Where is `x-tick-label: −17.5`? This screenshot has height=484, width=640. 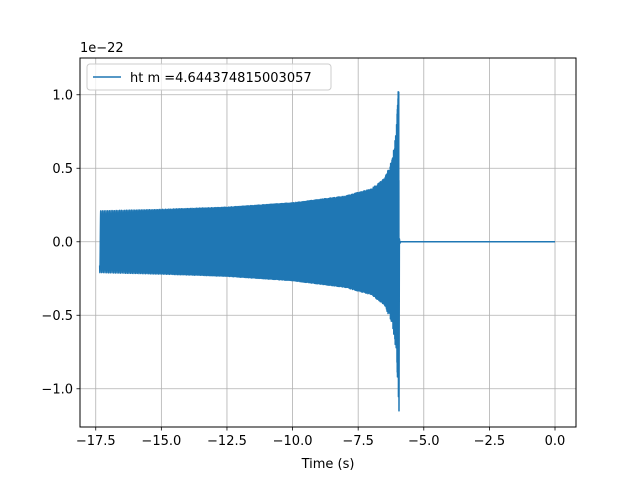 x-tick-label: −17.5 is located at coordinates (96, 441).